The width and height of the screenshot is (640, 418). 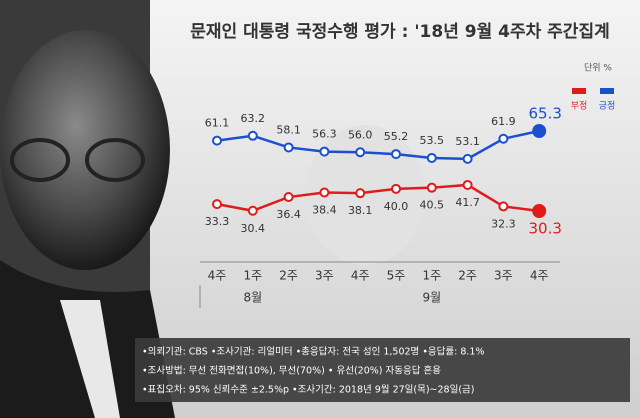 What do you see at coordinates (253, 118) in the screenshot?
I see `value-label: 63.2` at bounding box center [253, 118].